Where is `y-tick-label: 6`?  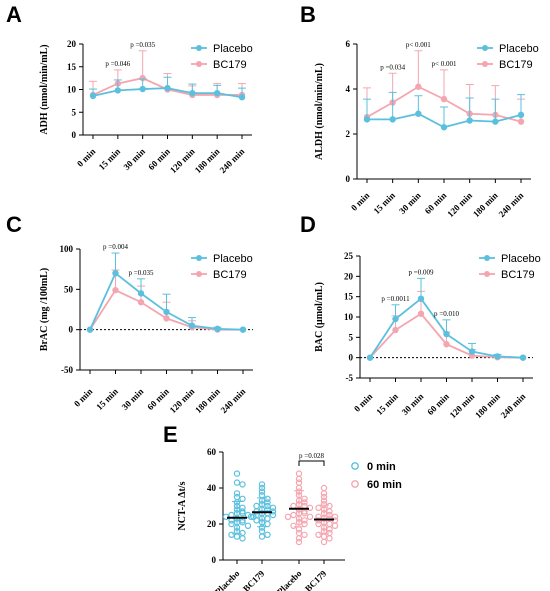 y-tick-label: 6 is located at coordinates (348, 44).